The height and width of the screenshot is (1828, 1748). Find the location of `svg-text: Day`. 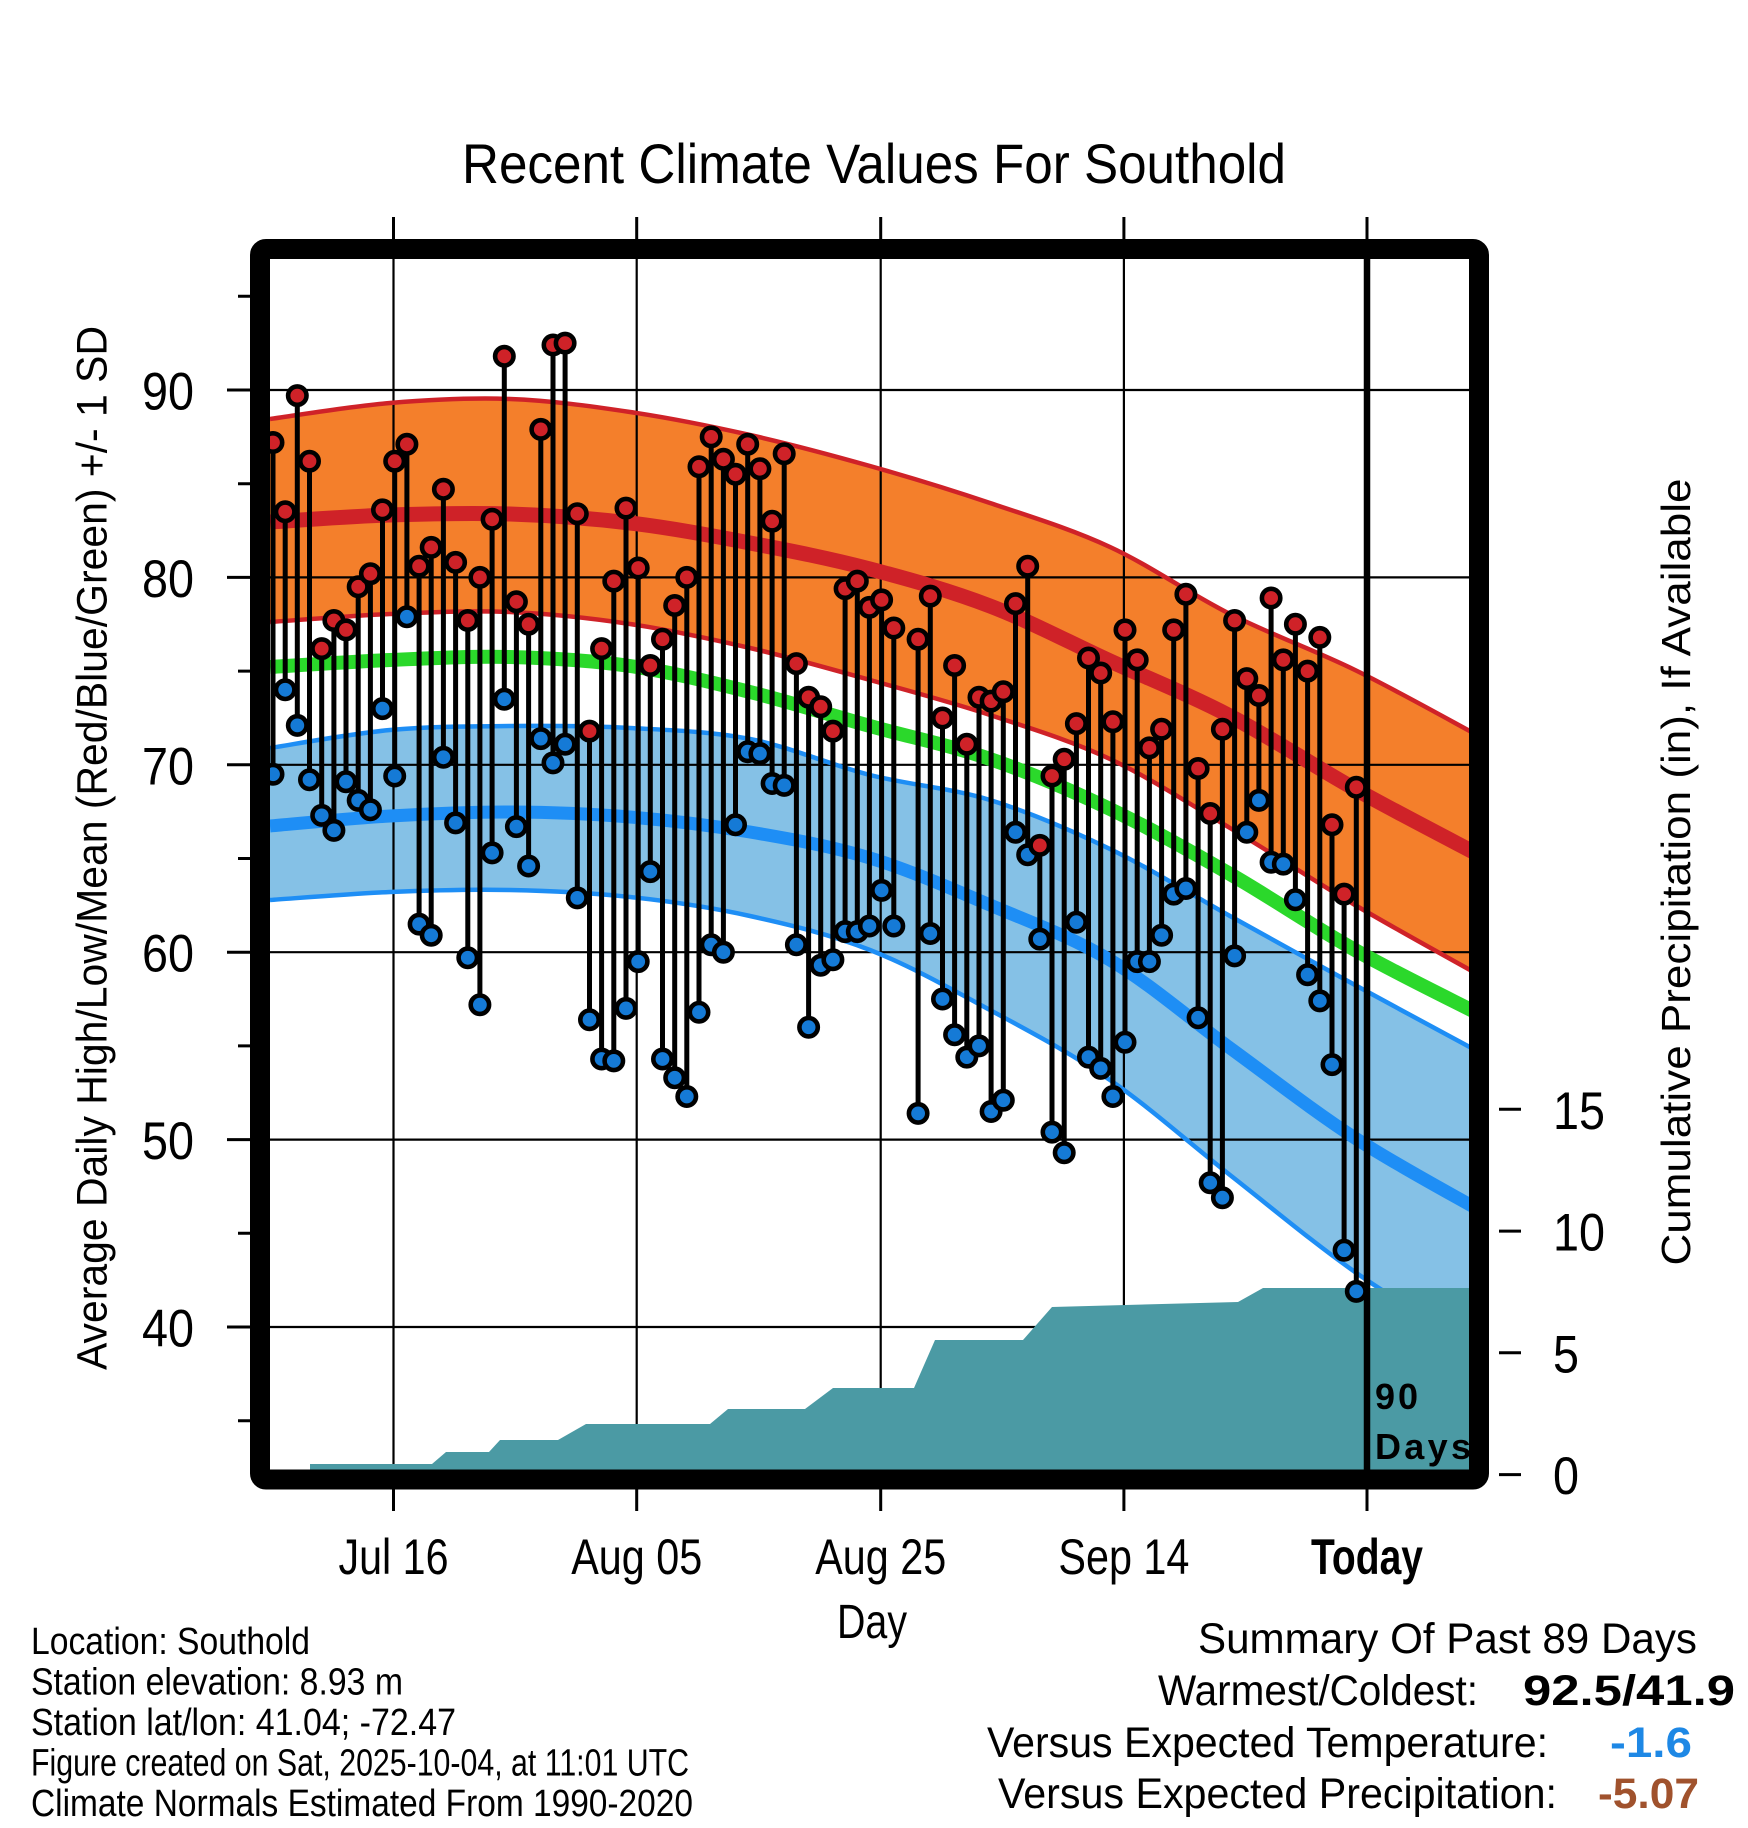

svg-text: Day is located at coordinates (872, 1622).